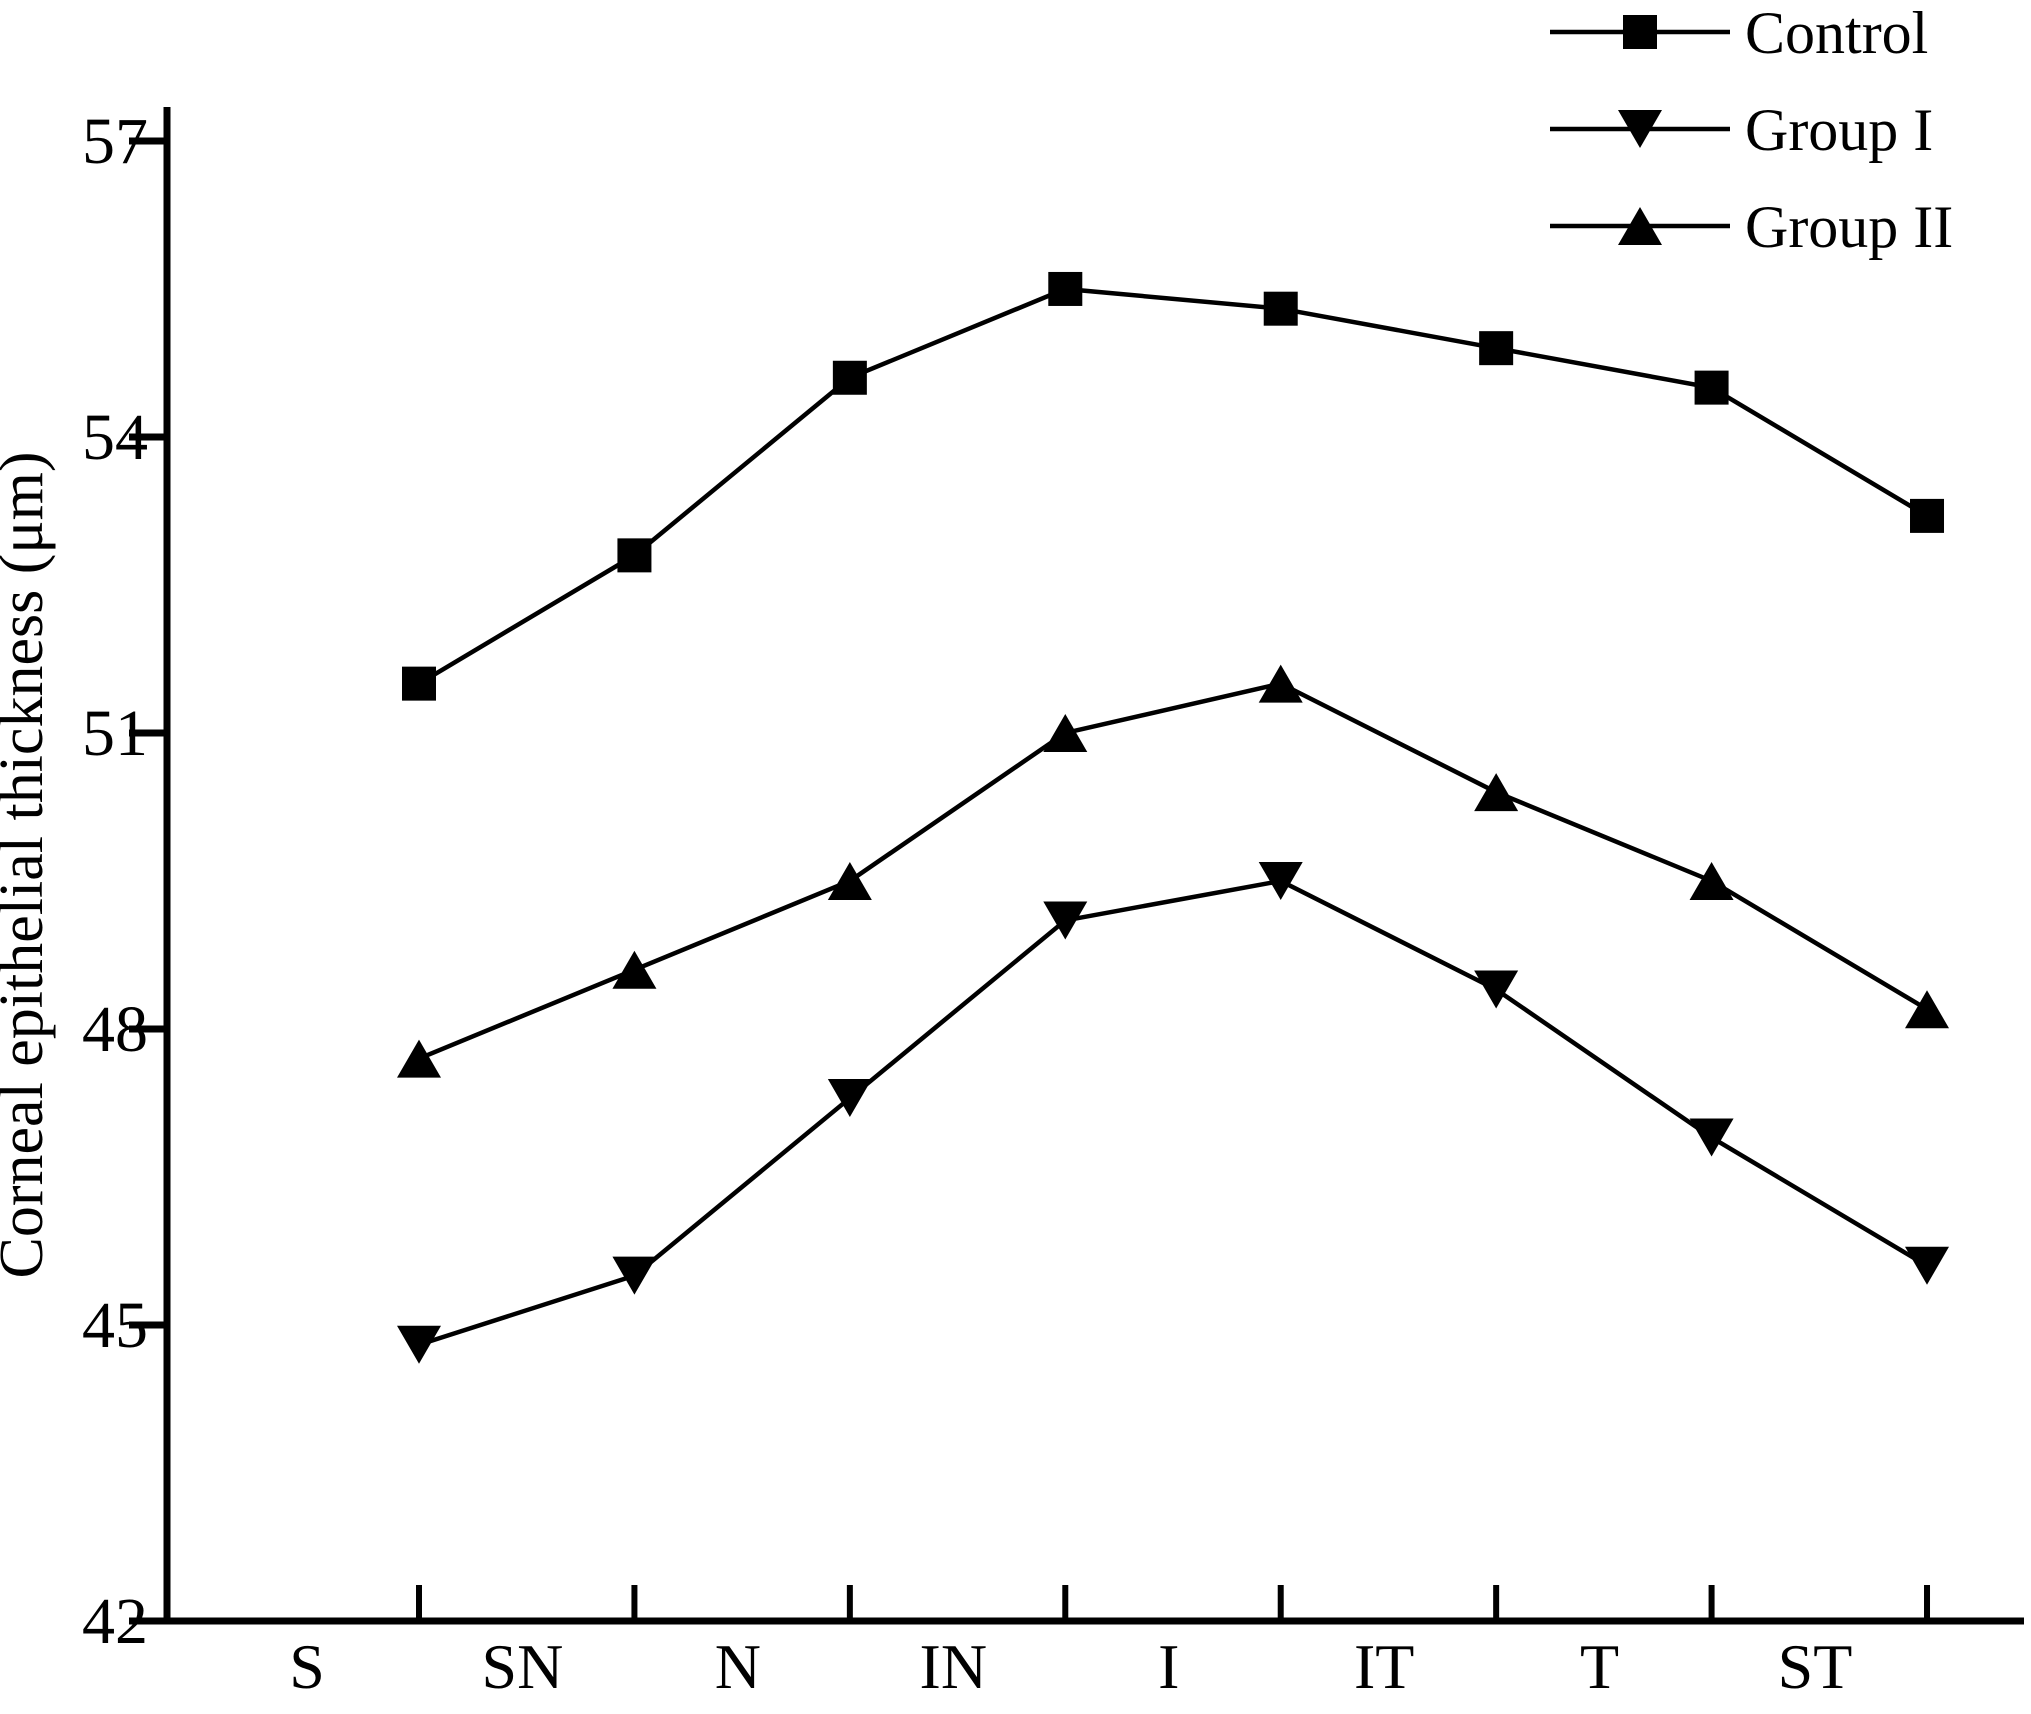 This screenshot has width=2031, height=1714. What do you see at coordinates (28, 865) in the screenshot?
I see `y-axis-title: Corneal epithelial thickness (μm)` at bounding box center [28, 865].